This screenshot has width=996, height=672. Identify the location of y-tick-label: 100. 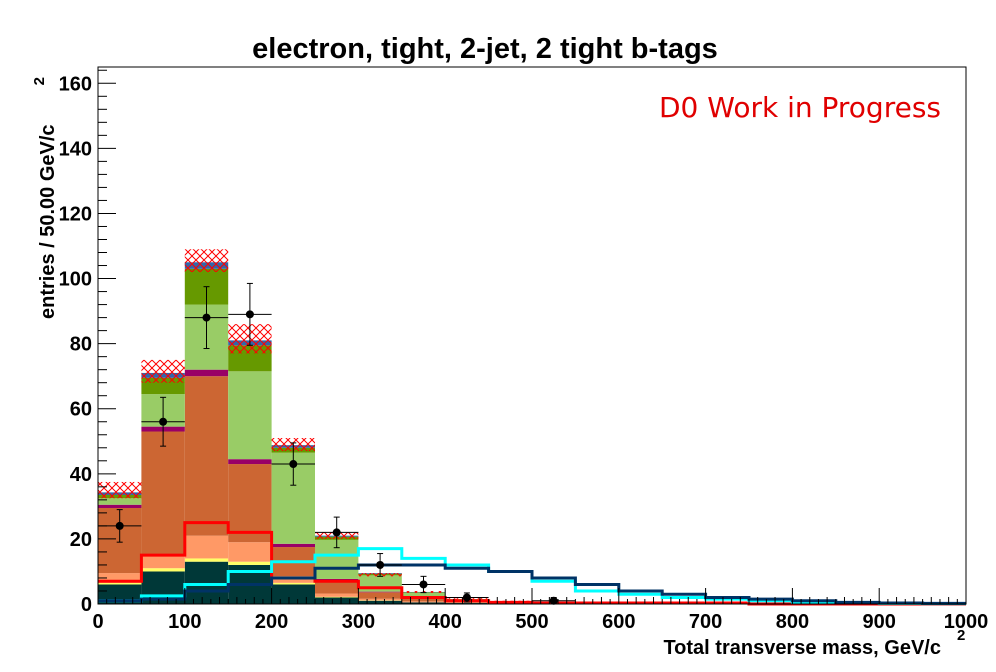
(75, 280).